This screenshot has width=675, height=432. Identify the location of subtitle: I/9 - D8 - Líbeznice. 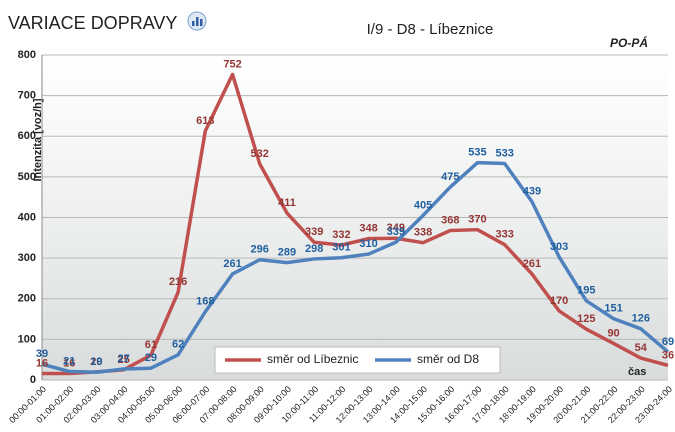
(430, 29).